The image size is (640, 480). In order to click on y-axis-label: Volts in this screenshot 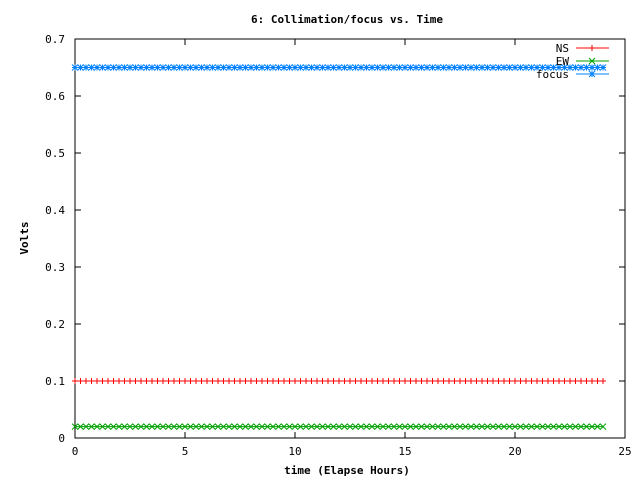, I will do `click(24, 237)`.